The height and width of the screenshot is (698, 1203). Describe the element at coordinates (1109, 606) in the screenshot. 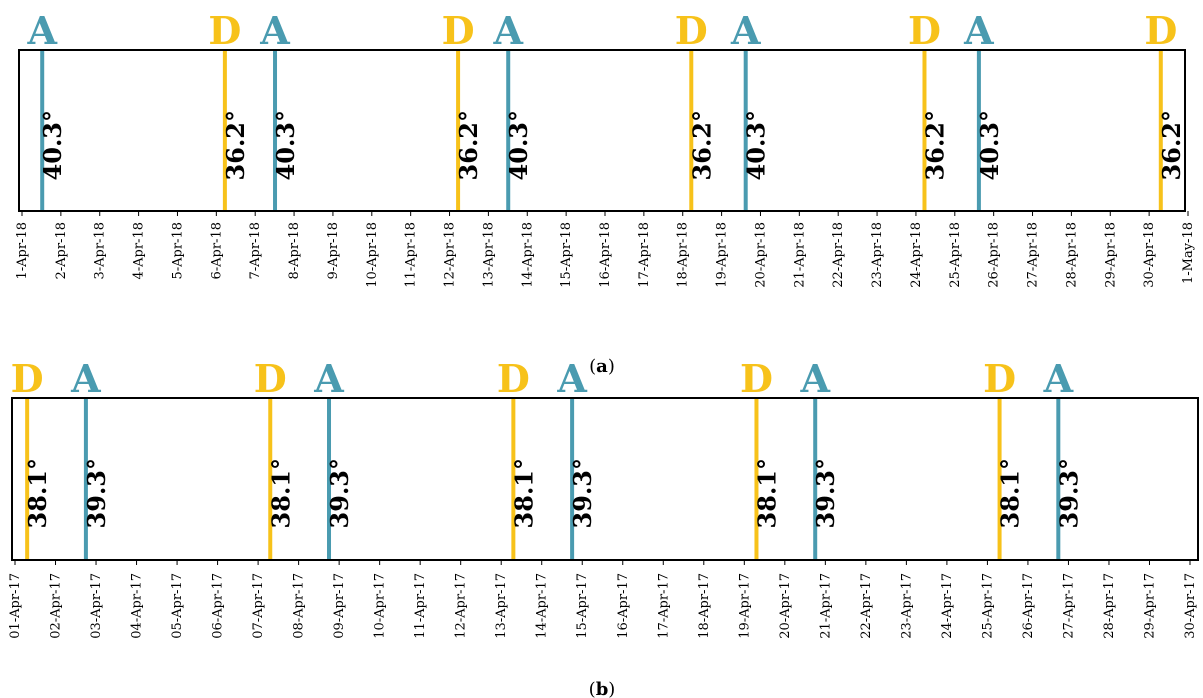

I see `x-tick-label: 28-Apr-17` at that location.